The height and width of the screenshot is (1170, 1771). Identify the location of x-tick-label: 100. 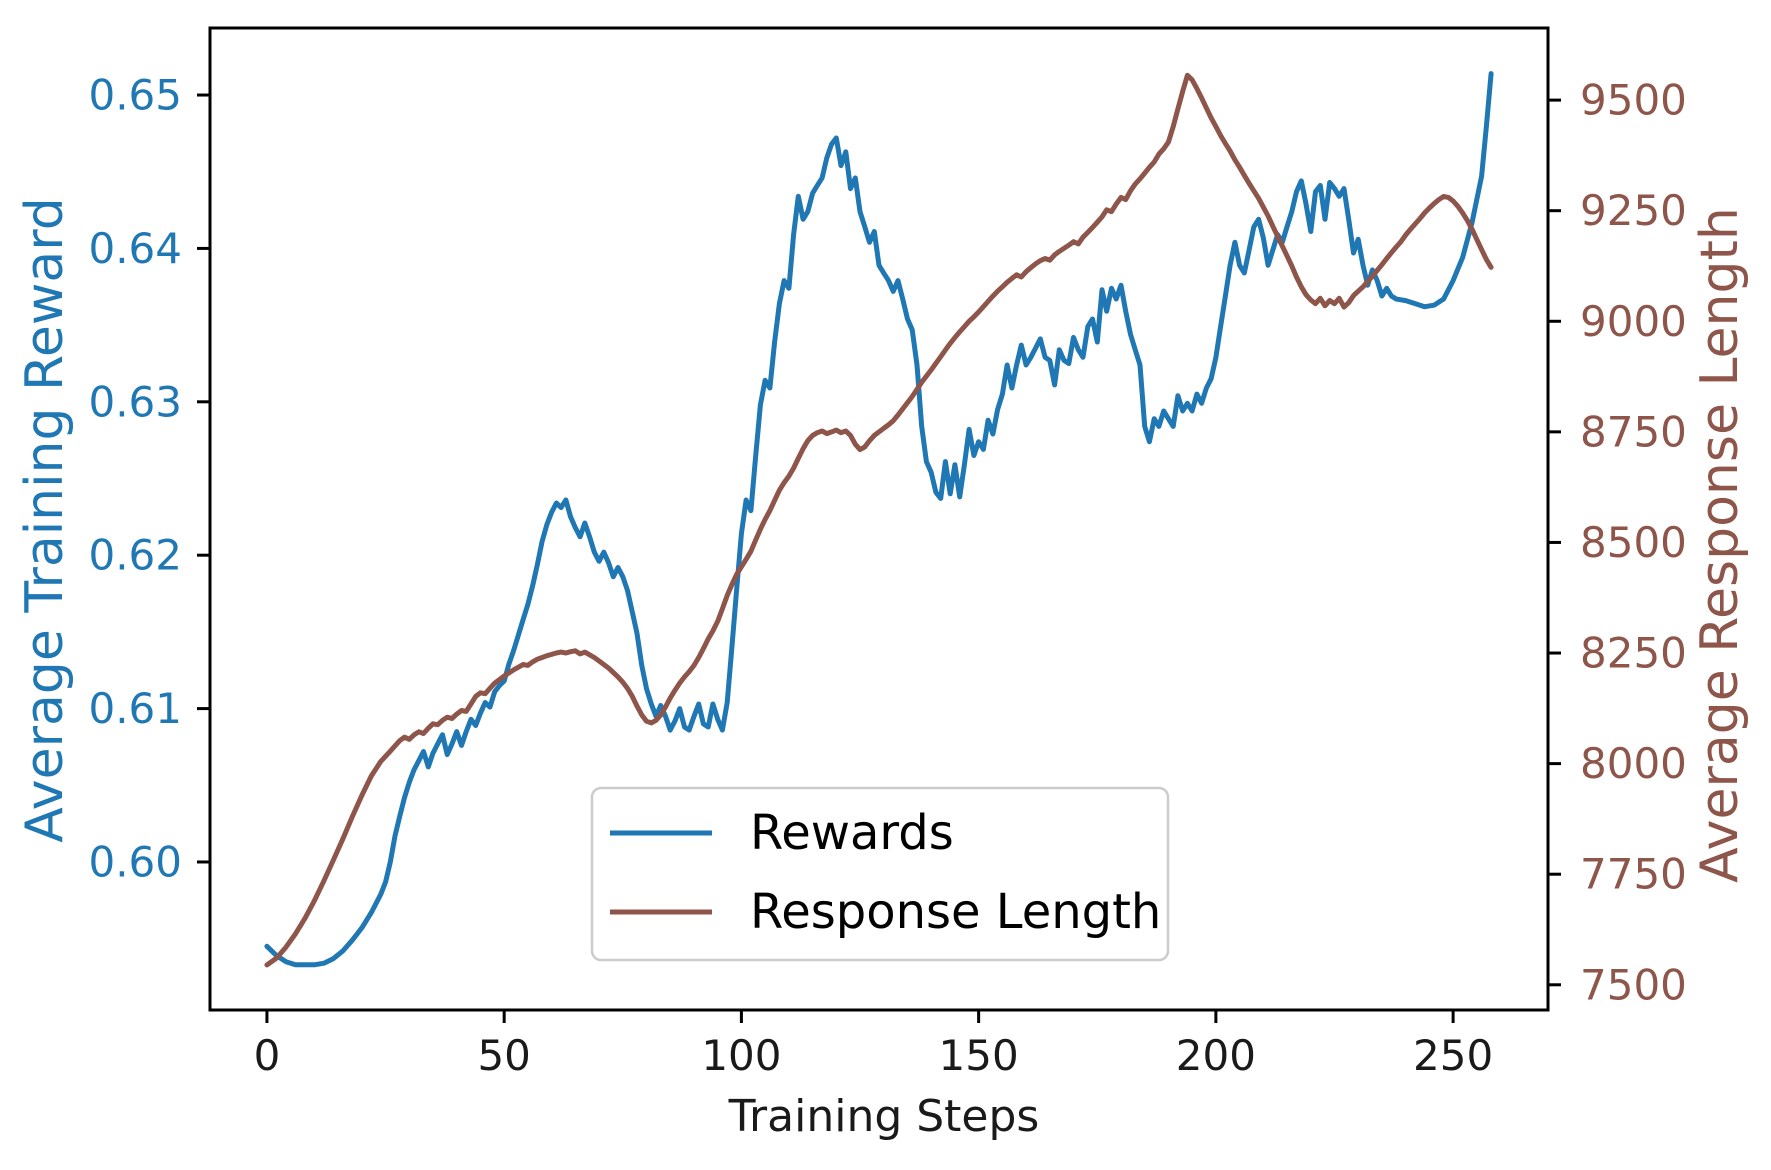
(741, 1055).